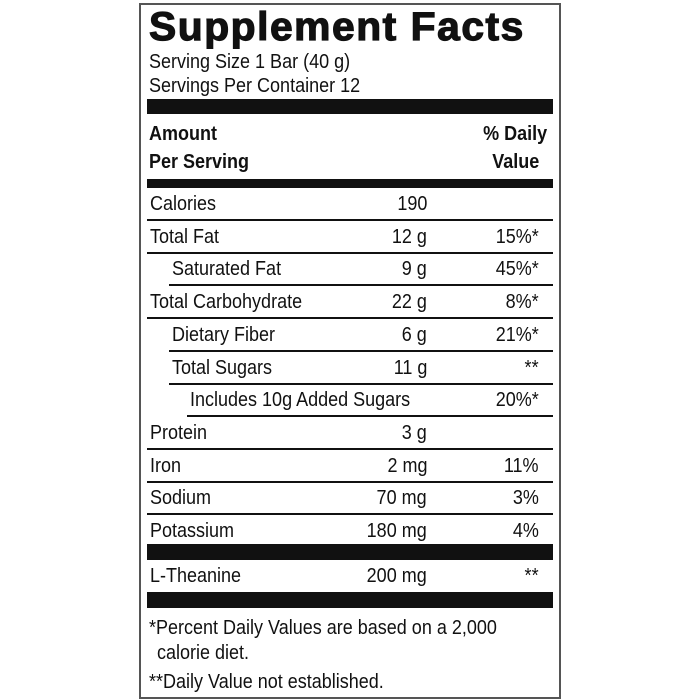  What do you see at coordinates (361, 335) in the screenshot?
I see `nutrient-row: Dietary Fiber 6 g 21%*` at bounding box center [361, 335].